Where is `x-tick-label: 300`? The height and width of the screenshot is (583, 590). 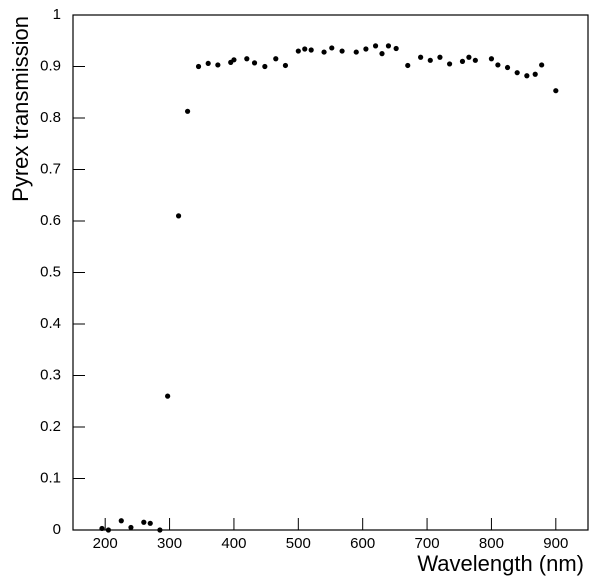
x-tick-label: 300 is located at coordinates (169, 543).